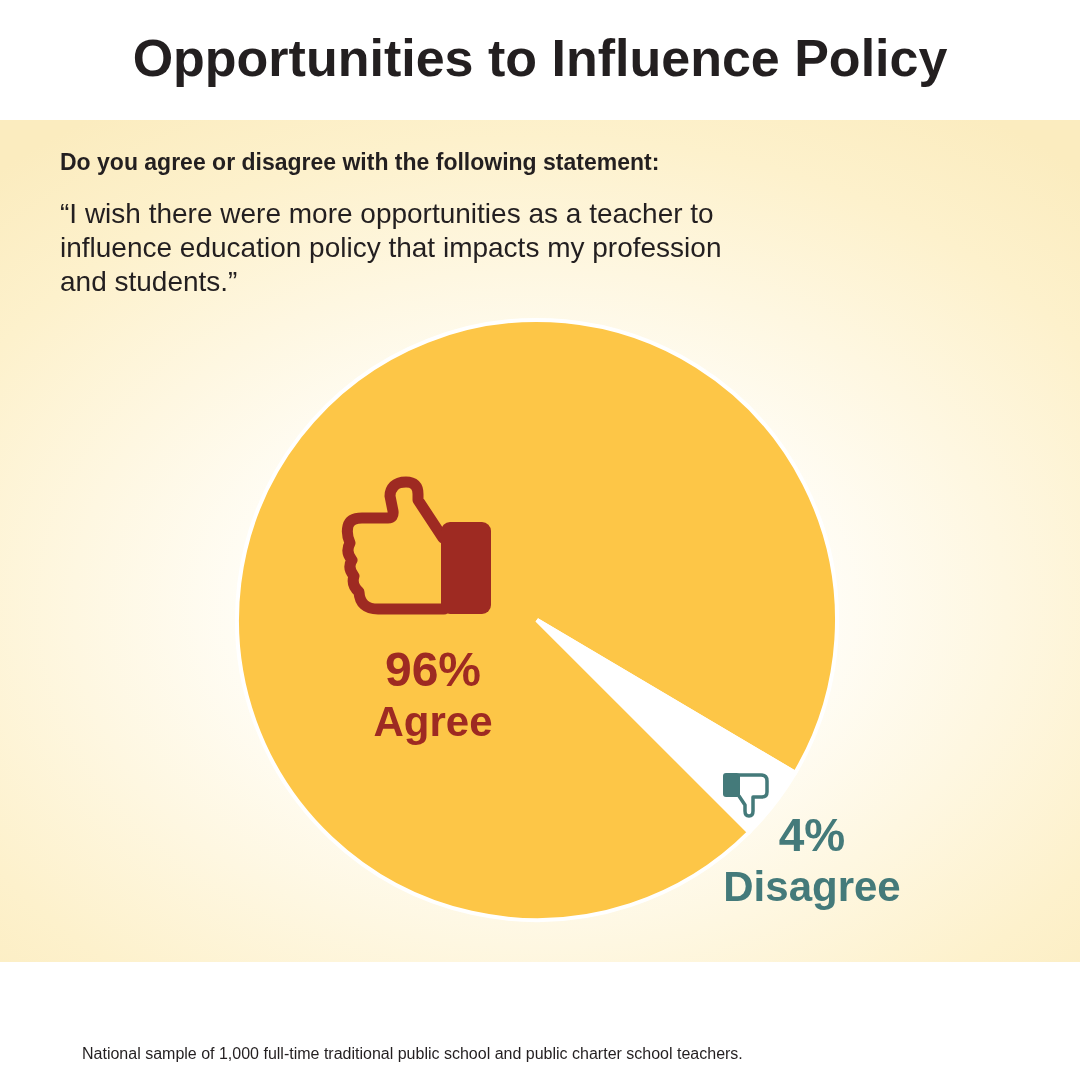 This screenshot has height=1080, width=1080. I want to click on data-label: 96%, so click(433, 669).